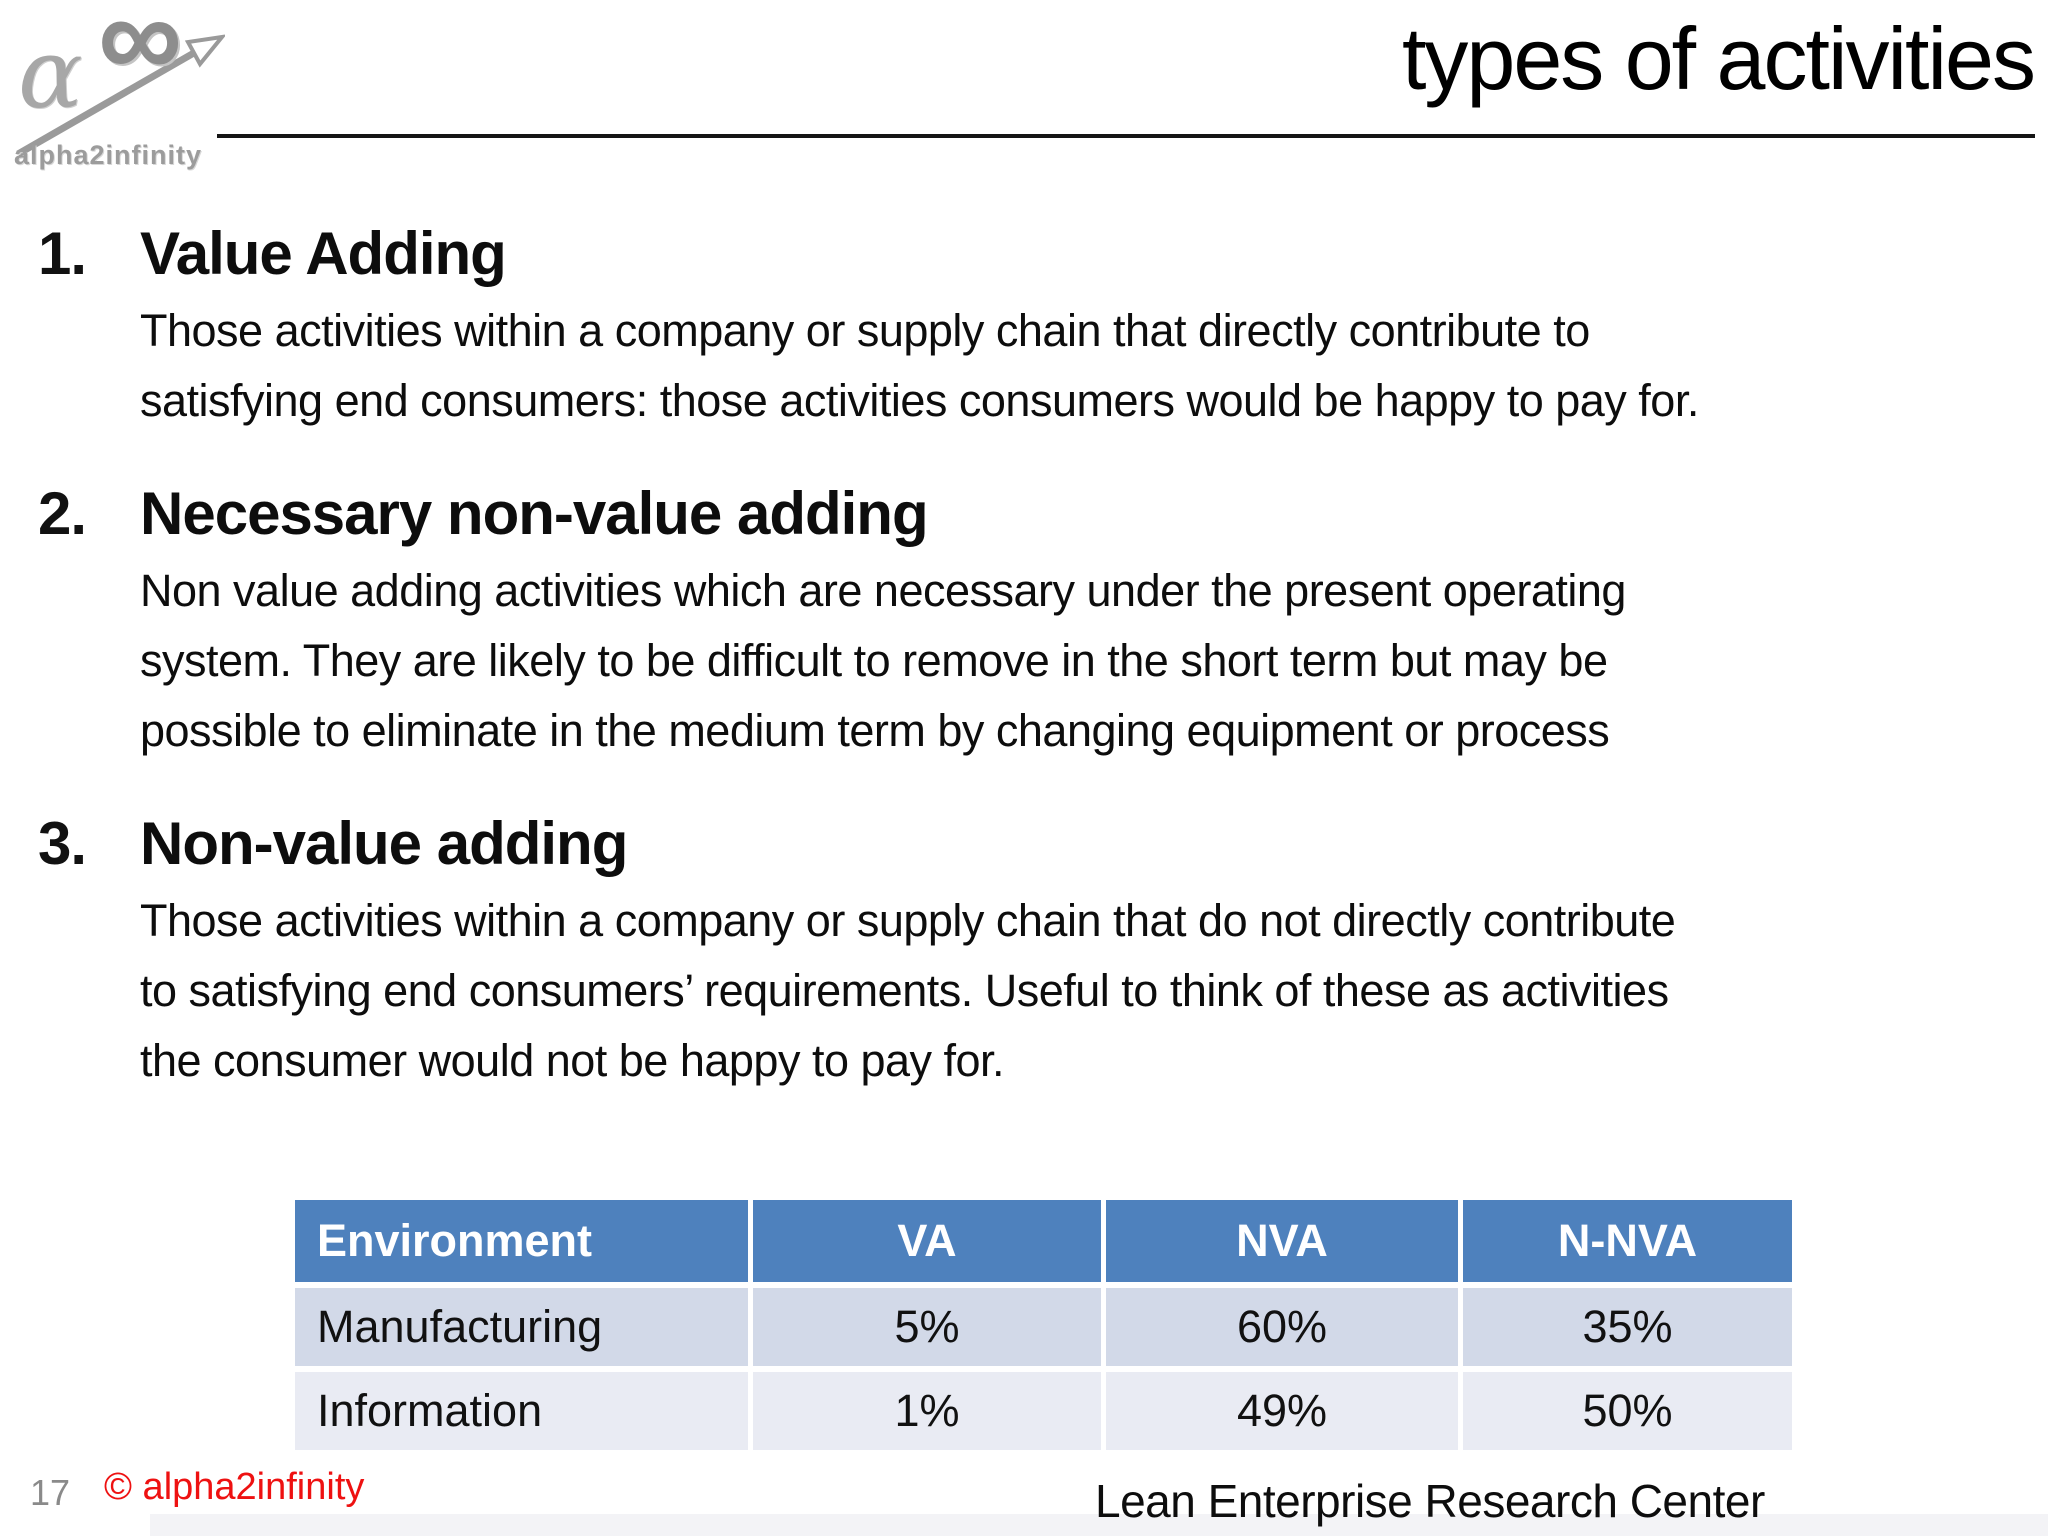 This screenshot has width=2048, height=1536. What do you see at coordinates (521, 1411) in the screenshot?
I see `table-cell-row-label: Information` at bounding box center [521, 1411].